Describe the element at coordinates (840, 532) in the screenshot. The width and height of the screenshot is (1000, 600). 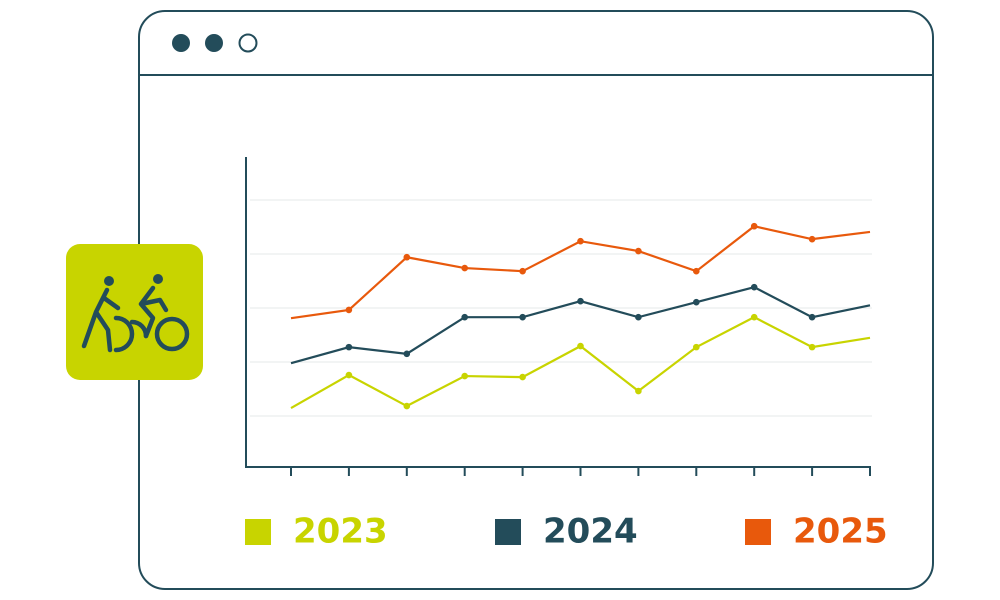
I see `legend-label: 2025` at that location.